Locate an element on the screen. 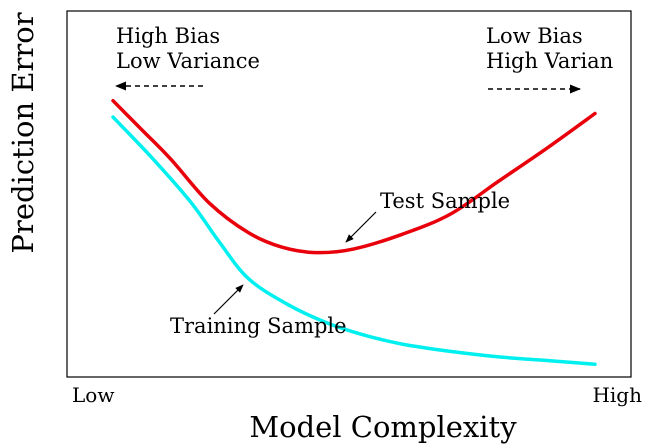 This screenshot has height=444, width=645. y-axis-label: Prediction Error is located at coordinates (23, 132).